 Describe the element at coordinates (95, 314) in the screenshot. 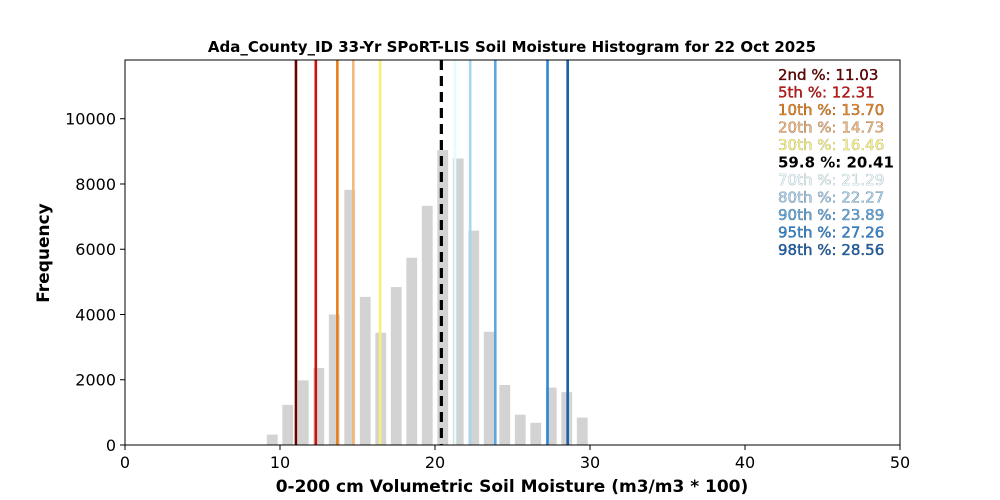

I see `y-tick-label: 4000` at that location.